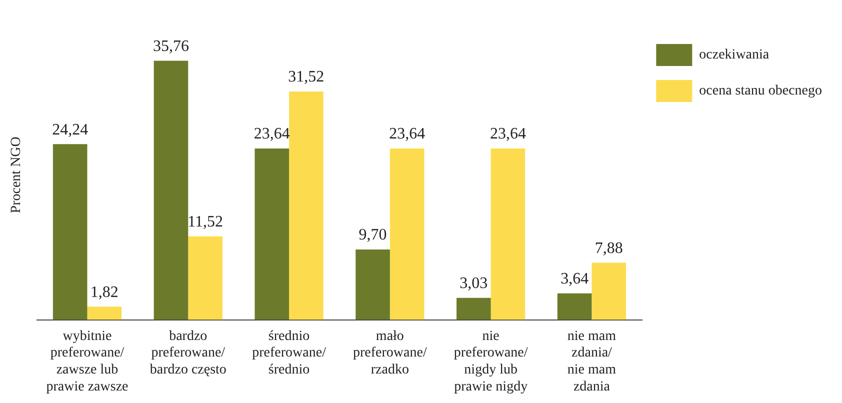  What do you see at coordinates (70, 129) in the screenshot?
I see `data-label: 24,24` at bounding box center [70, 129].